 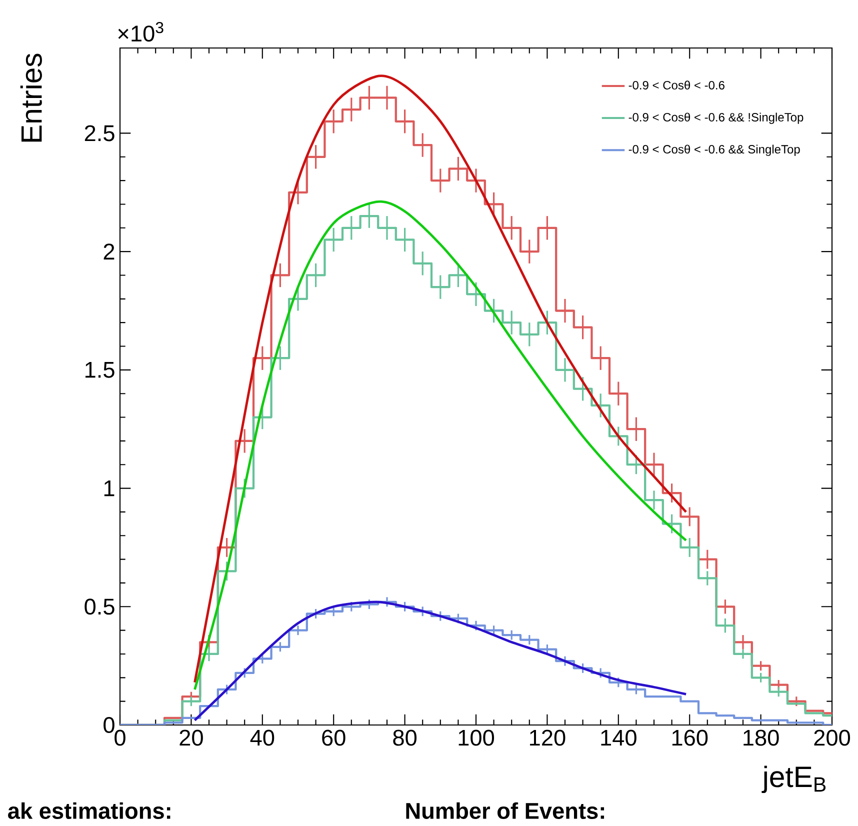 What do you see at coordinates (109, 252) in the screenshot?
I see `y-tick-label: 2` at bounding box center [109, 252].